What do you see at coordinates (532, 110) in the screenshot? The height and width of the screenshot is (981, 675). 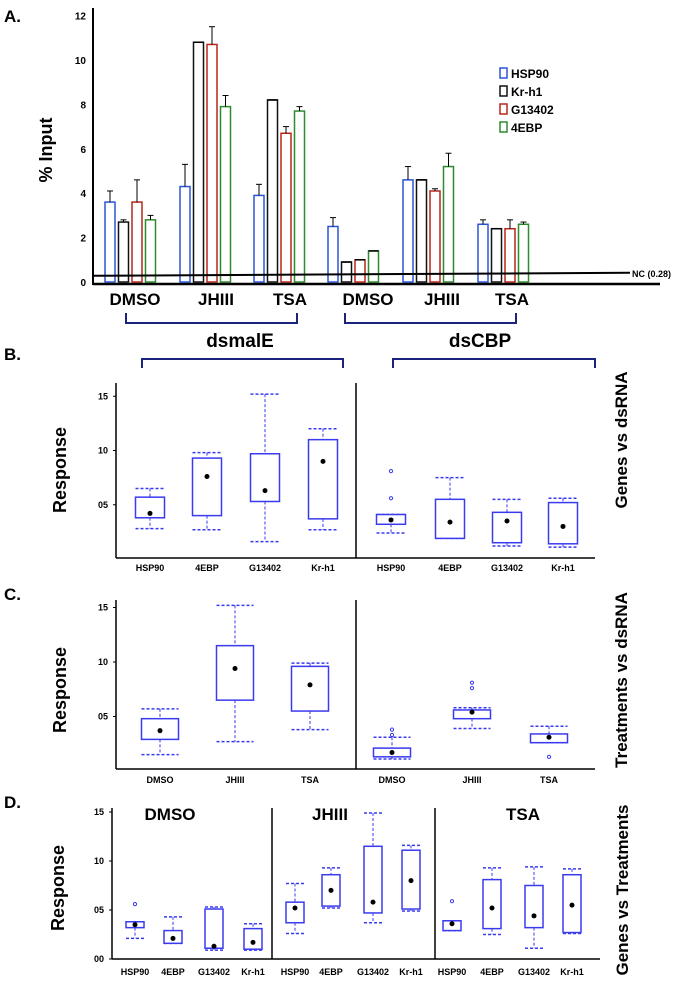 I see `legend-label: G13402` at bounding box center [532, 110].